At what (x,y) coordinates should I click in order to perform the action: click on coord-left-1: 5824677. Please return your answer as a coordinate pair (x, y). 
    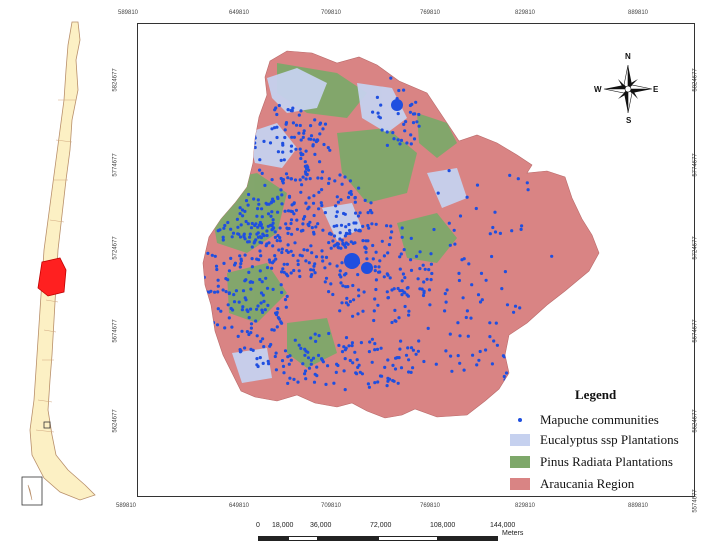
    Looking at the image, I should click on (115, 80).